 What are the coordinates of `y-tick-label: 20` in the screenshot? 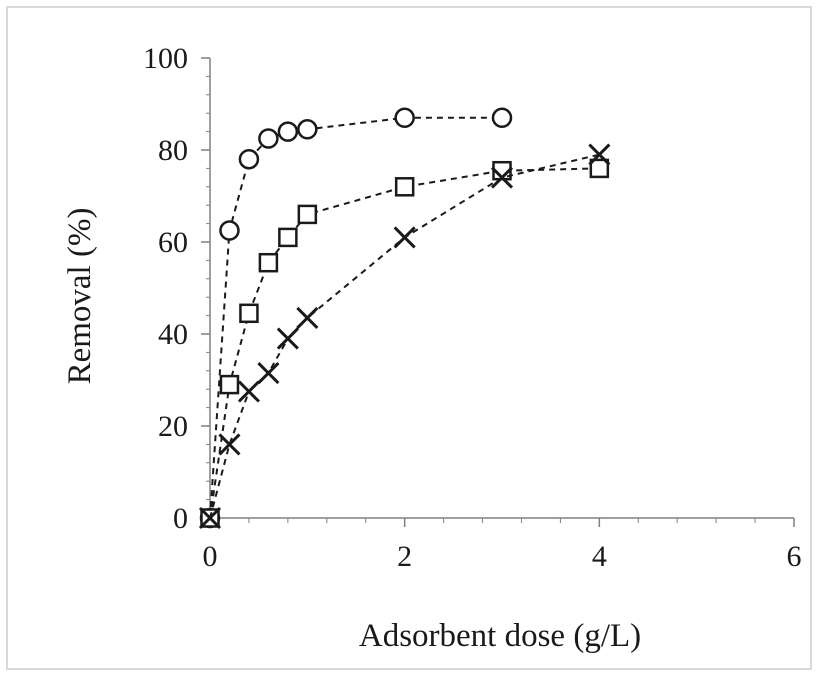 It's located at (173, 426).